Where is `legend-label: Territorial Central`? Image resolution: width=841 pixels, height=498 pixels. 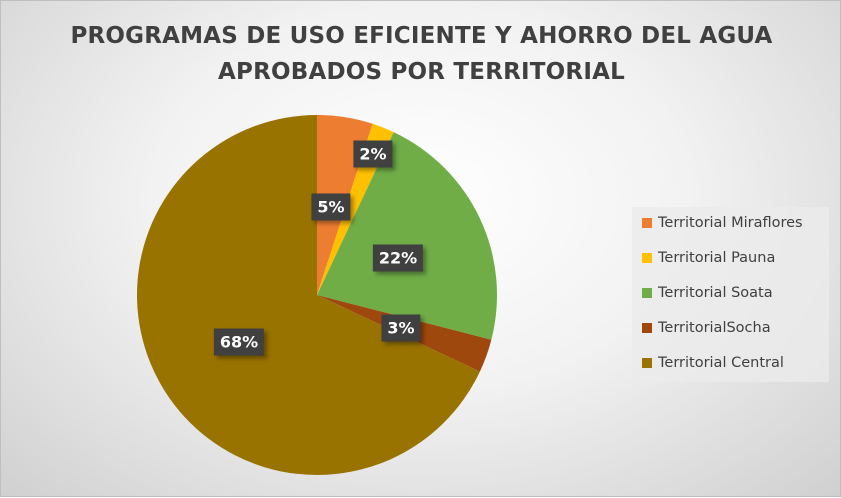 legend-label: Territorial Central is located at coordinates (721, 363).